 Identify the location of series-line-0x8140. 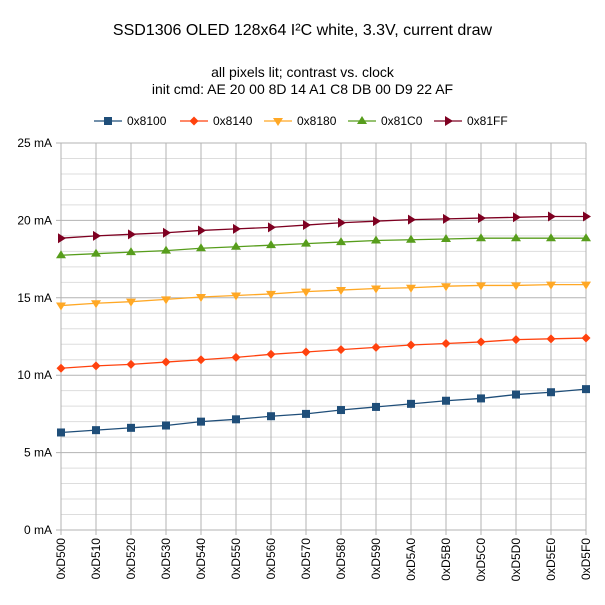
(323, 353).